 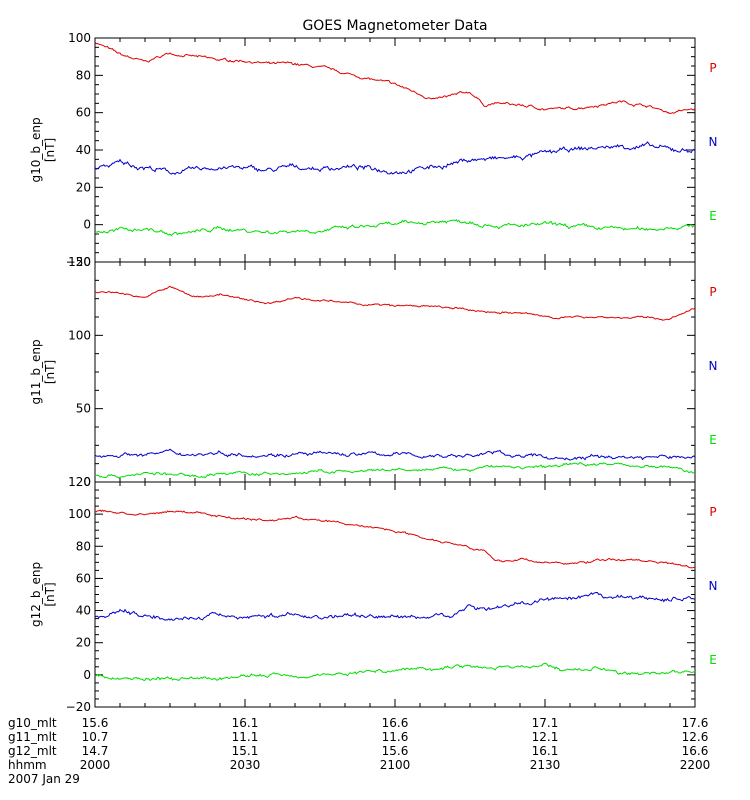 What do you see at coordinates (713, 366) in the screenshot?
I see `panel-2-side-label-N: N` at bounding box center [713, 366].